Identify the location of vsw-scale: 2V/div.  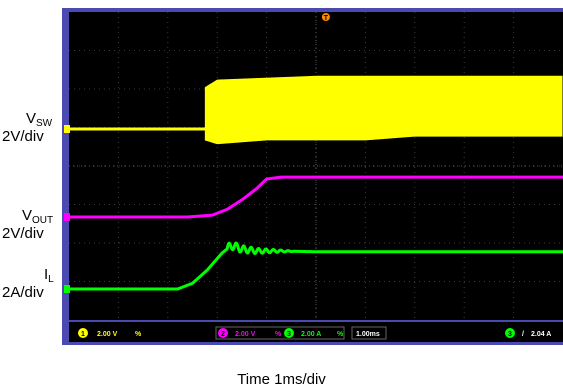
(23, 136).